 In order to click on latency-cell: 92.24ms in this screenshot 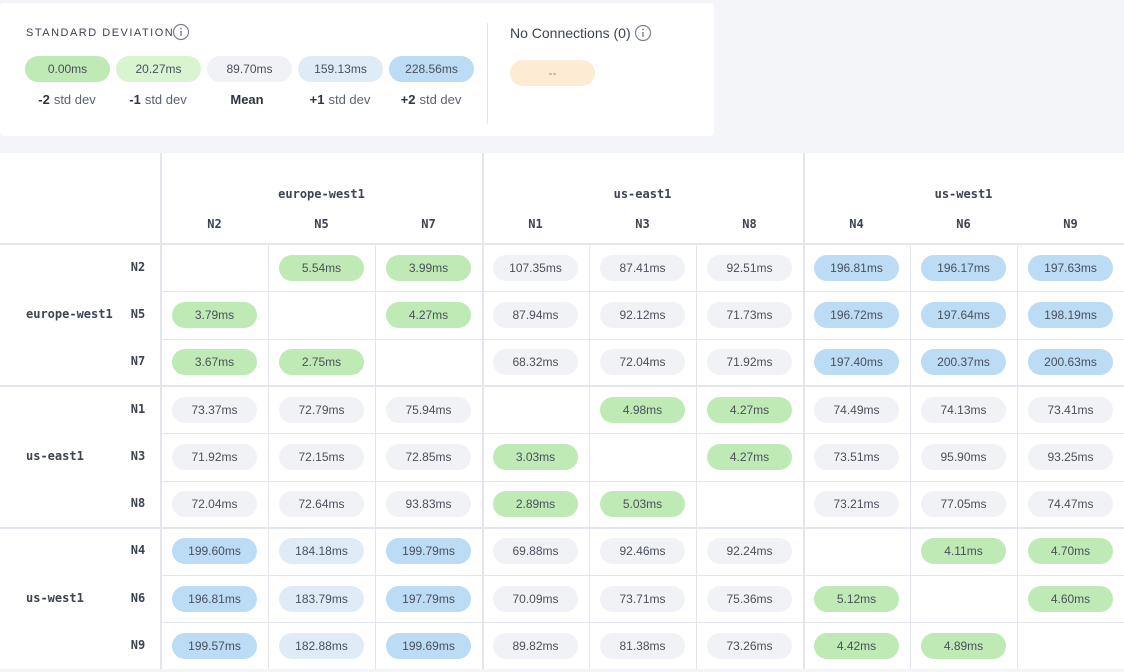, I will do `click(749, 551)`.